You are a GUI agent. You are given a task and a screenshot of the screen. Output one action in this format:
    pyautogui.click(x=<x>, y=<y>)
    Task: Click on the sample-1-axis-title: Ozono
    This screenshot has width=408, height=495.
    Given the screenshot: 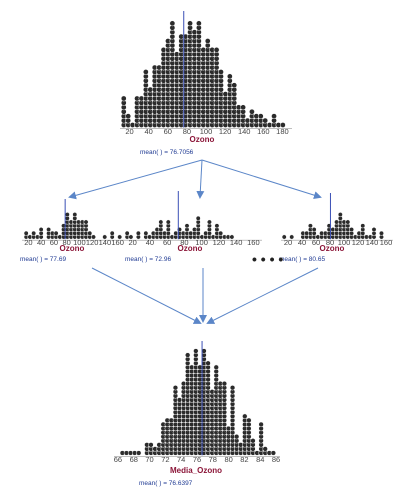 What is the action you would take?
    pyautogui.click(x=72, y=248)
    